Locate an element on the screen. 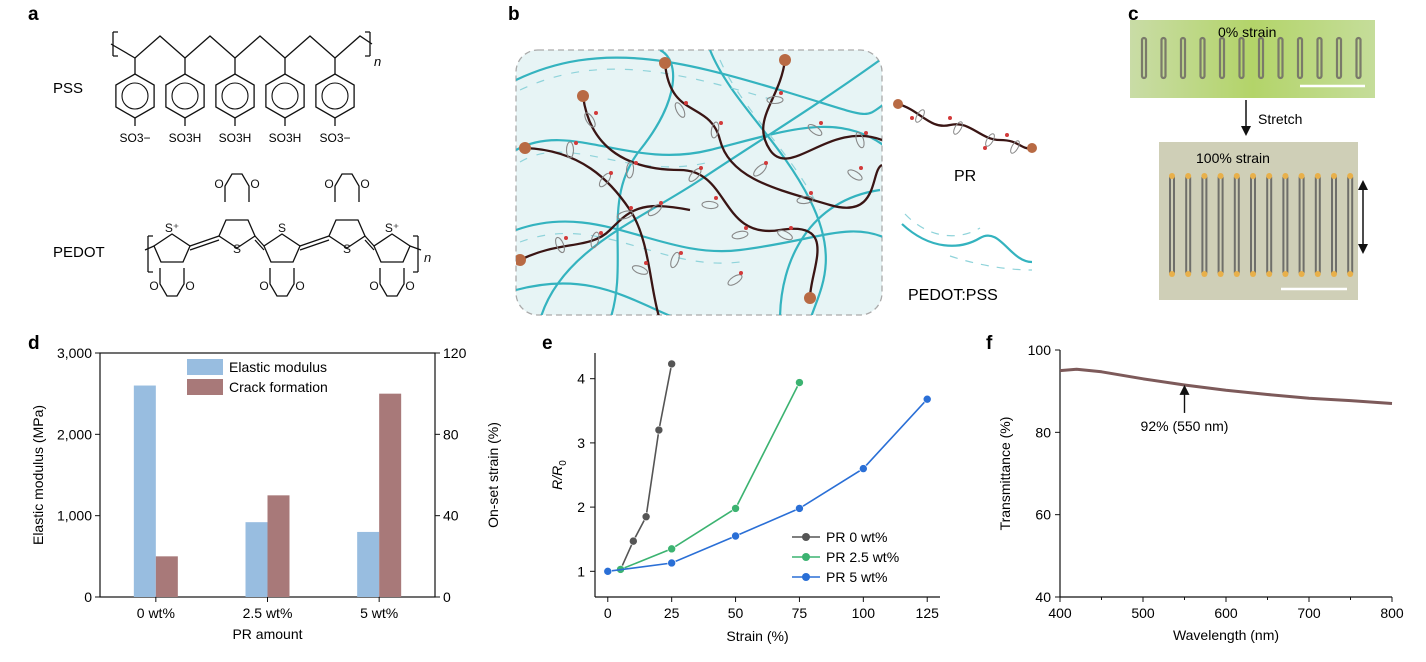 Image resolution: width=1426 pixels, height=662 pixels. network-content is located at coordinates (699, 182).